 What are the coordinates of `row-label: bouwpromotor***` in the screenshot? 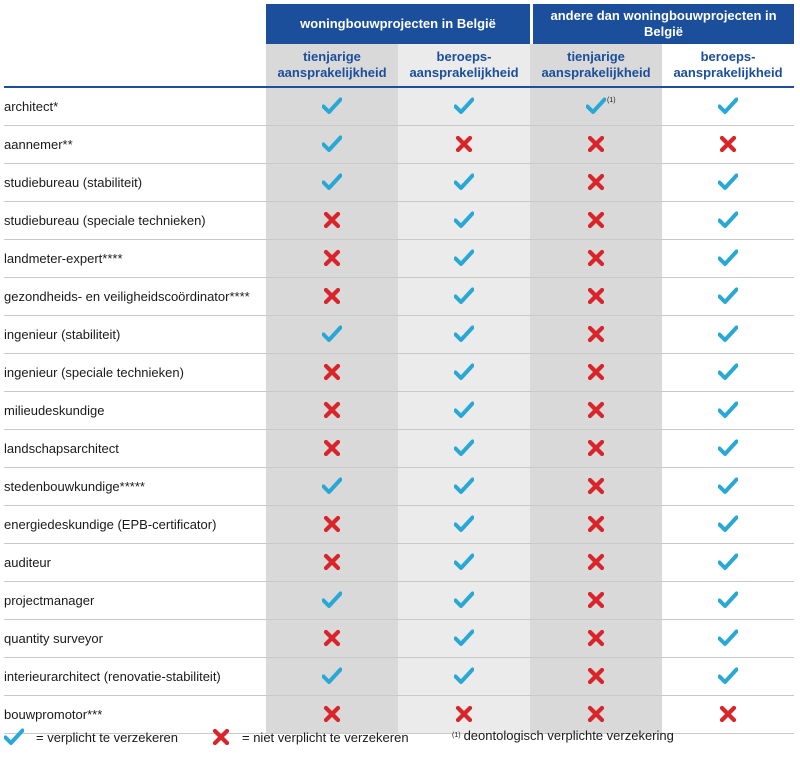 It's located at (135, 715).